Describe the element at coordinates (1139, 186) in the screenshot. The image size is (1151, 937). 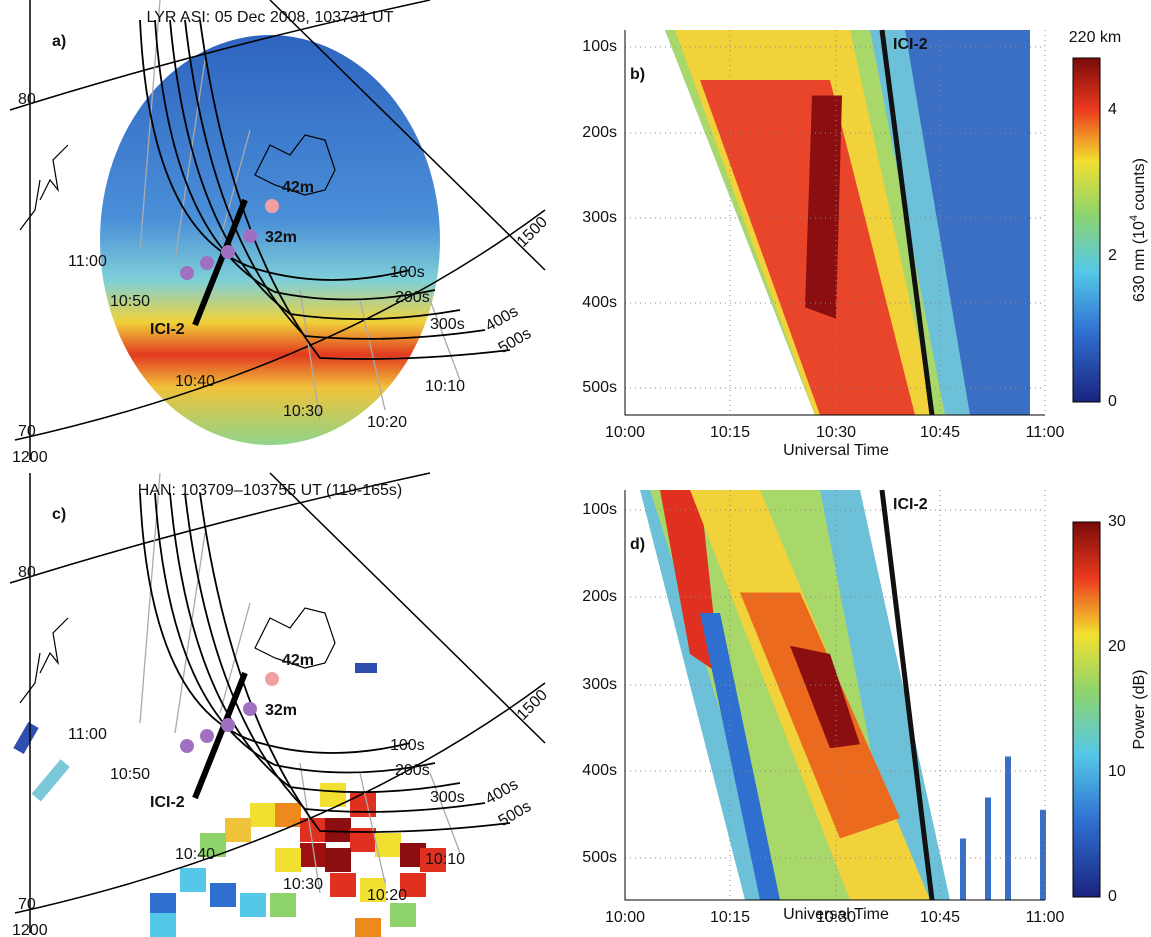
I see `colorbar-label-part: counts)` at that location.